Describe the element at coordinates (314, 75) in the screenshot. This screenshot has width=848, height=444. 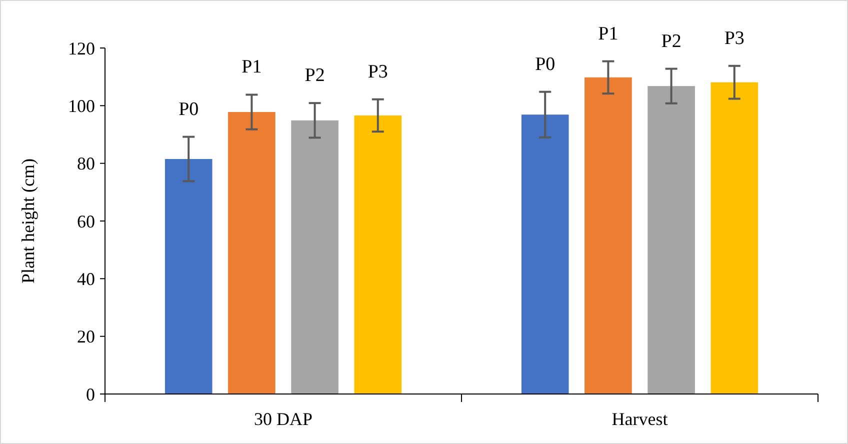
I see `text: P2` at that location.